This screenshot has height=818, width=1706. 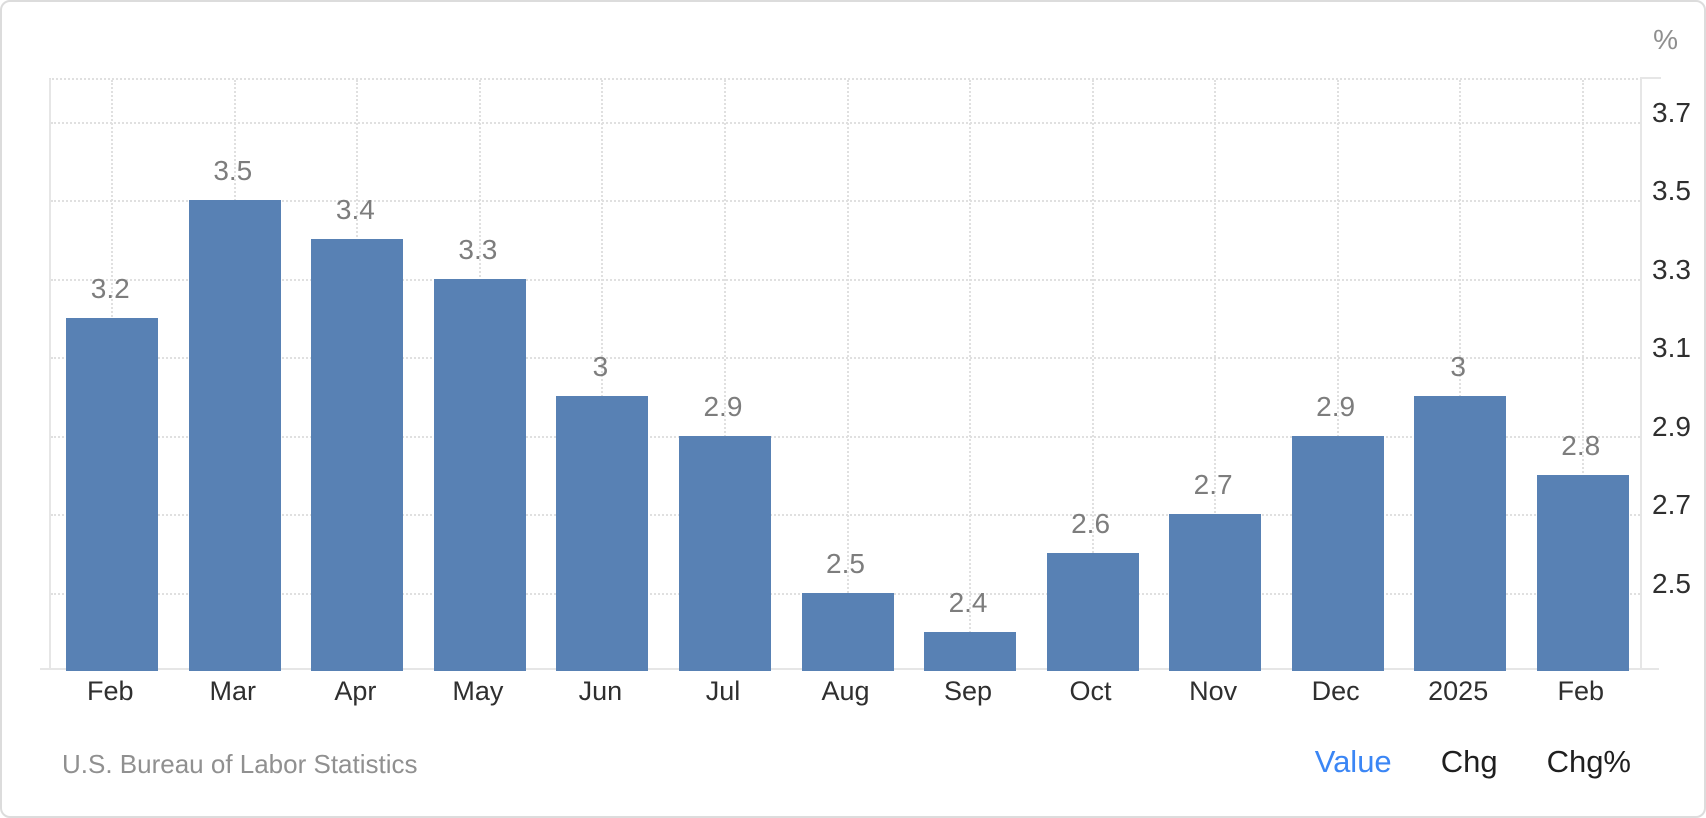 What do you see at coordinates (240, 764) in the screenshot?
I see `source-attribution: U.S. Bureau of Labor Statistics` at bounding box center [240, 764].